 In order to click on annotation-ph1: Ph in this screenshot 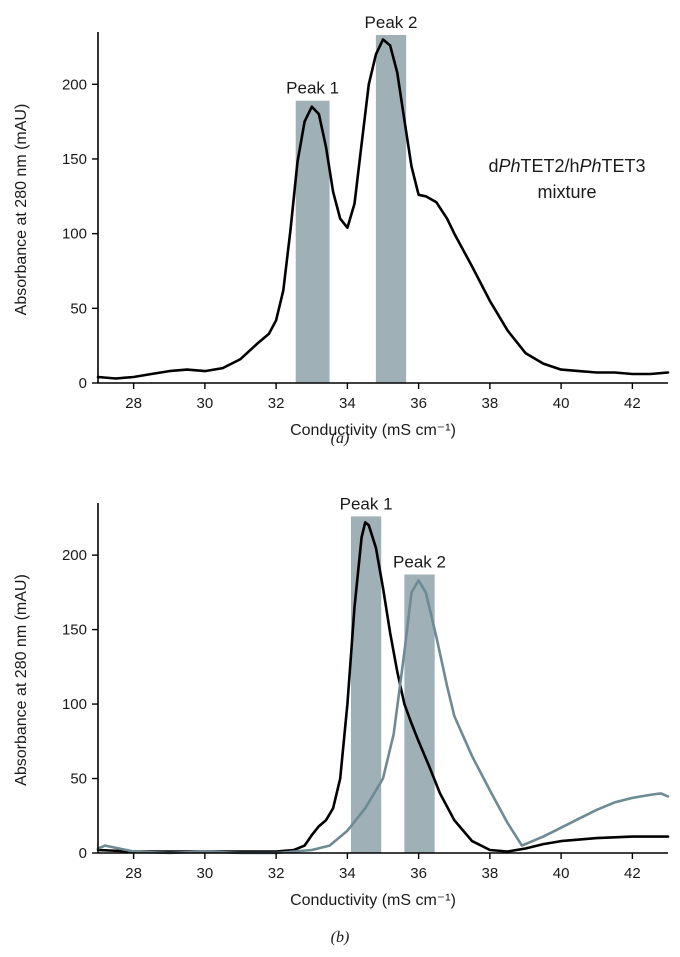, I will do `click(509, 166)`.